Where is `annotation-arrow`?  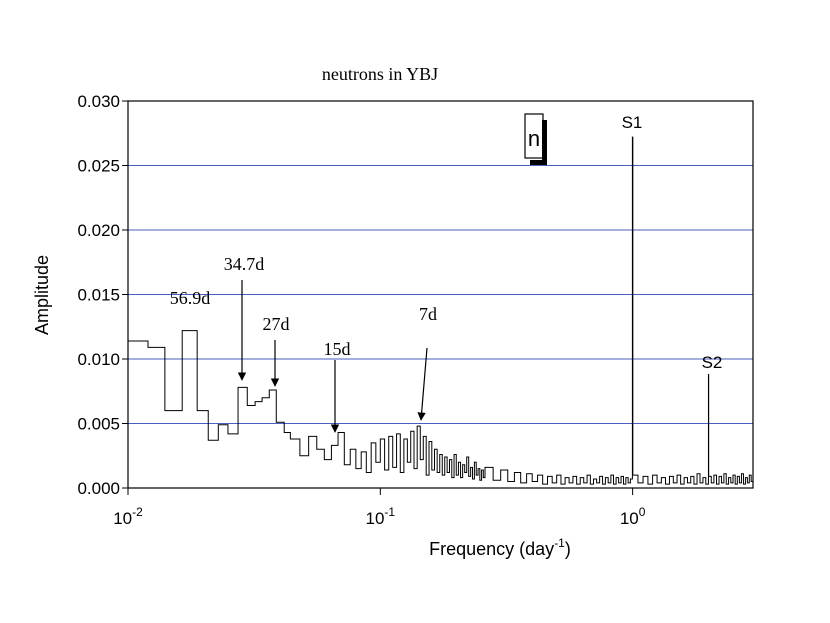
annotation-arrow is located at coordinates (422, 384).